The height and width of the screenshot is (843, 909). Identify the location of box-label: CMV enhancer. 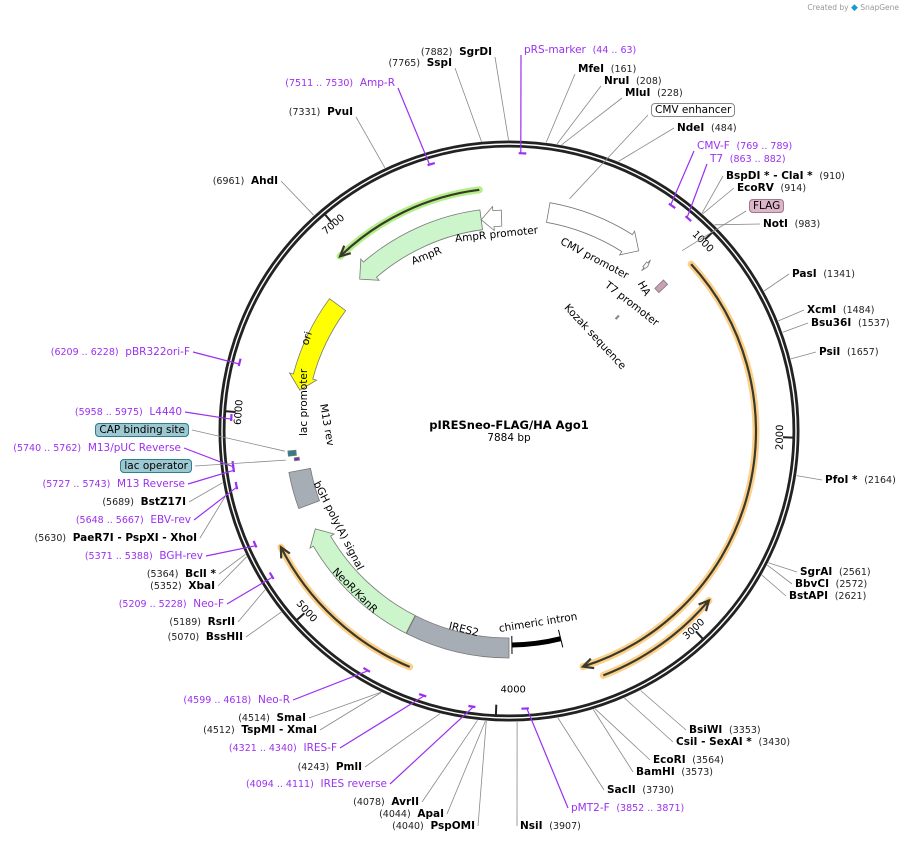
(693, 110).